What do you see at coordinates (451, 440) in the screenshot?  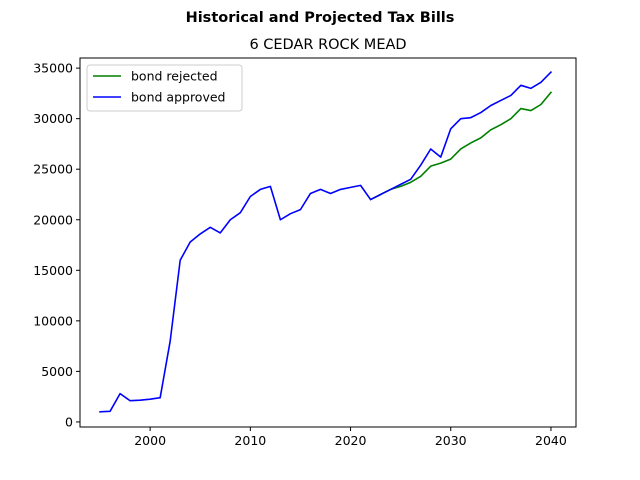 I see `x-tick-label: 2030` at bounding box center [451, 440].